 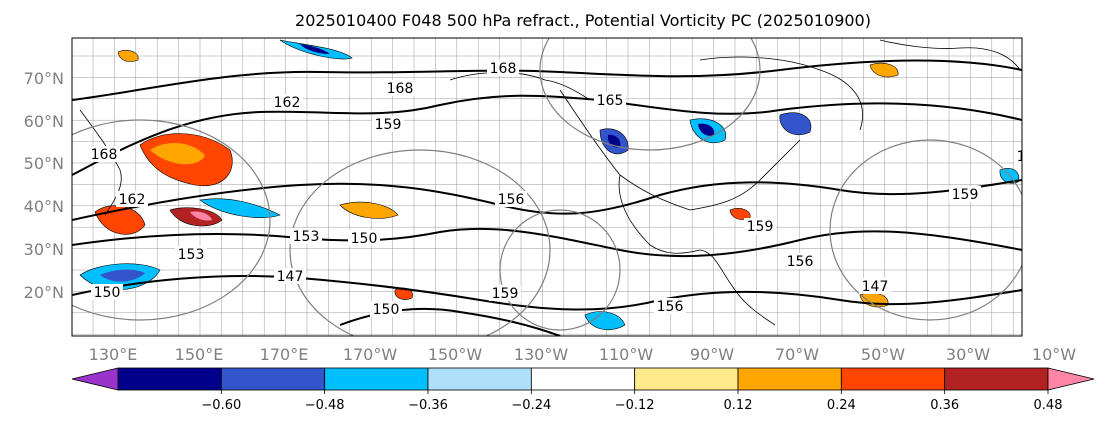 I want to click on colorbar-extend-low, so click(x=95, y=379).